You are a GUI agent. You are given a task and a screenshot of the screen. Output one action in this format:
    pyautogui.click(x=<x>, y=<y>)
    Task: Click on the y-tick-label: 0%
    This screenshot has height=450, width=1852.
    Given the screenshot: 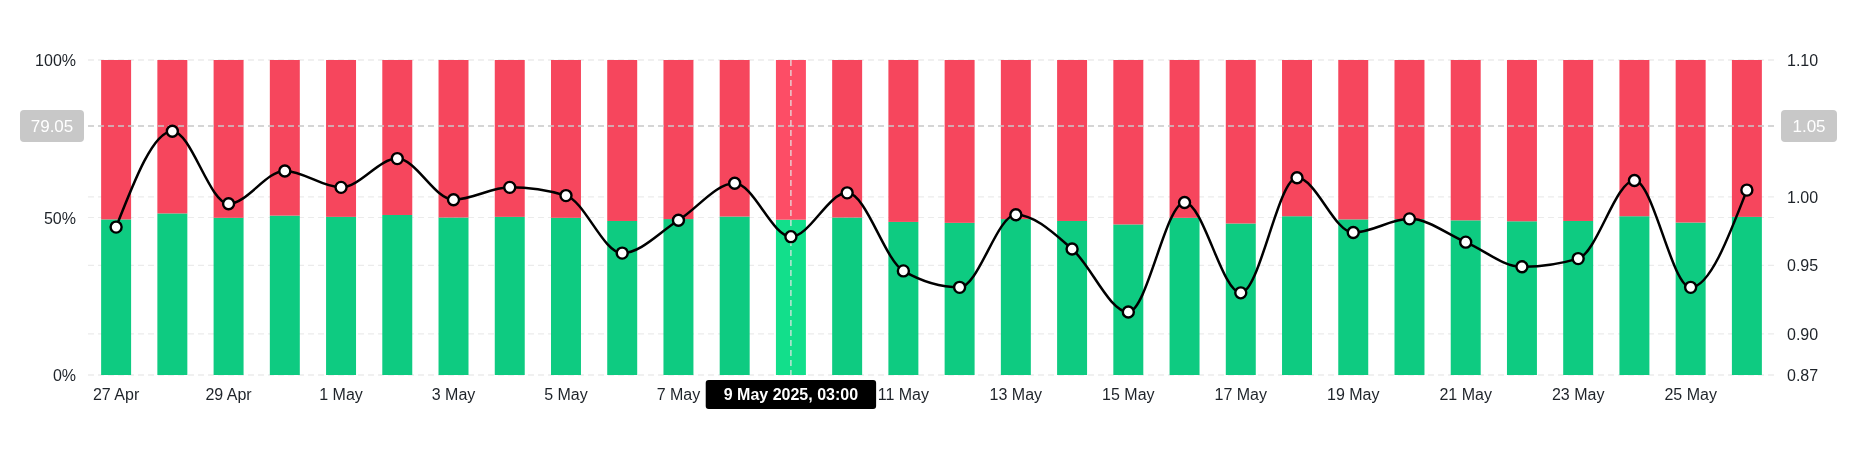 What is the action you would take?
    pyautogui.click(x=64, y=375)
    